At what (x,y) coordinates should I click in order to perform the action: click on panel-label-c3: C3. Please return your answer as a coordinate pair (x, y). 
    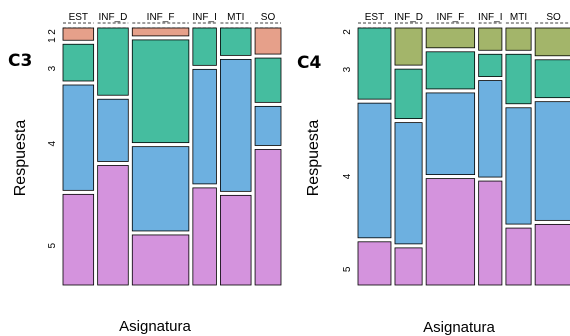
    Looking at the image, I should click on (20, 61).